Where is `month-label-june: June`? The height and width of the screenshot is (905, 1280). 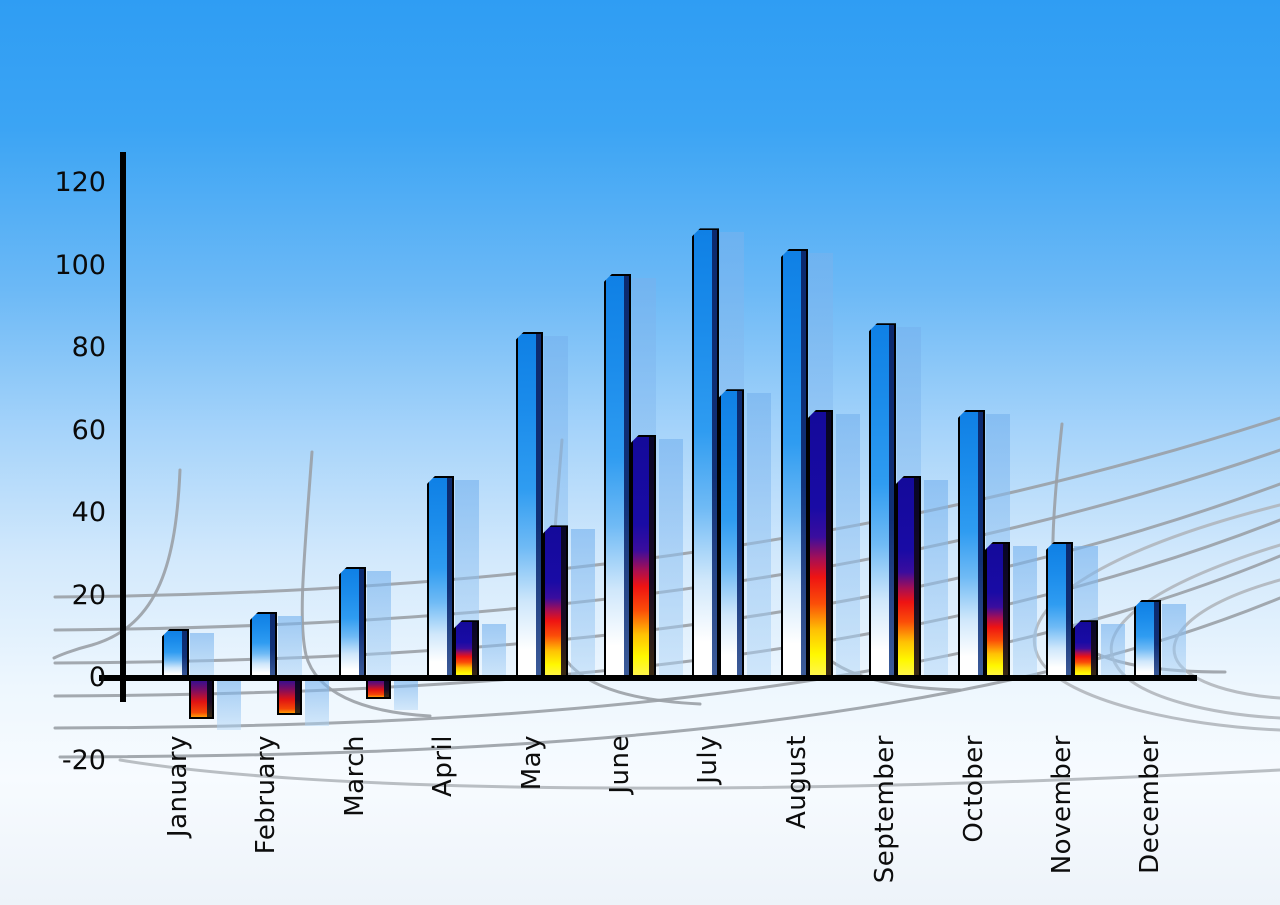 month-label-june: June is located at coordinates (620, 764).